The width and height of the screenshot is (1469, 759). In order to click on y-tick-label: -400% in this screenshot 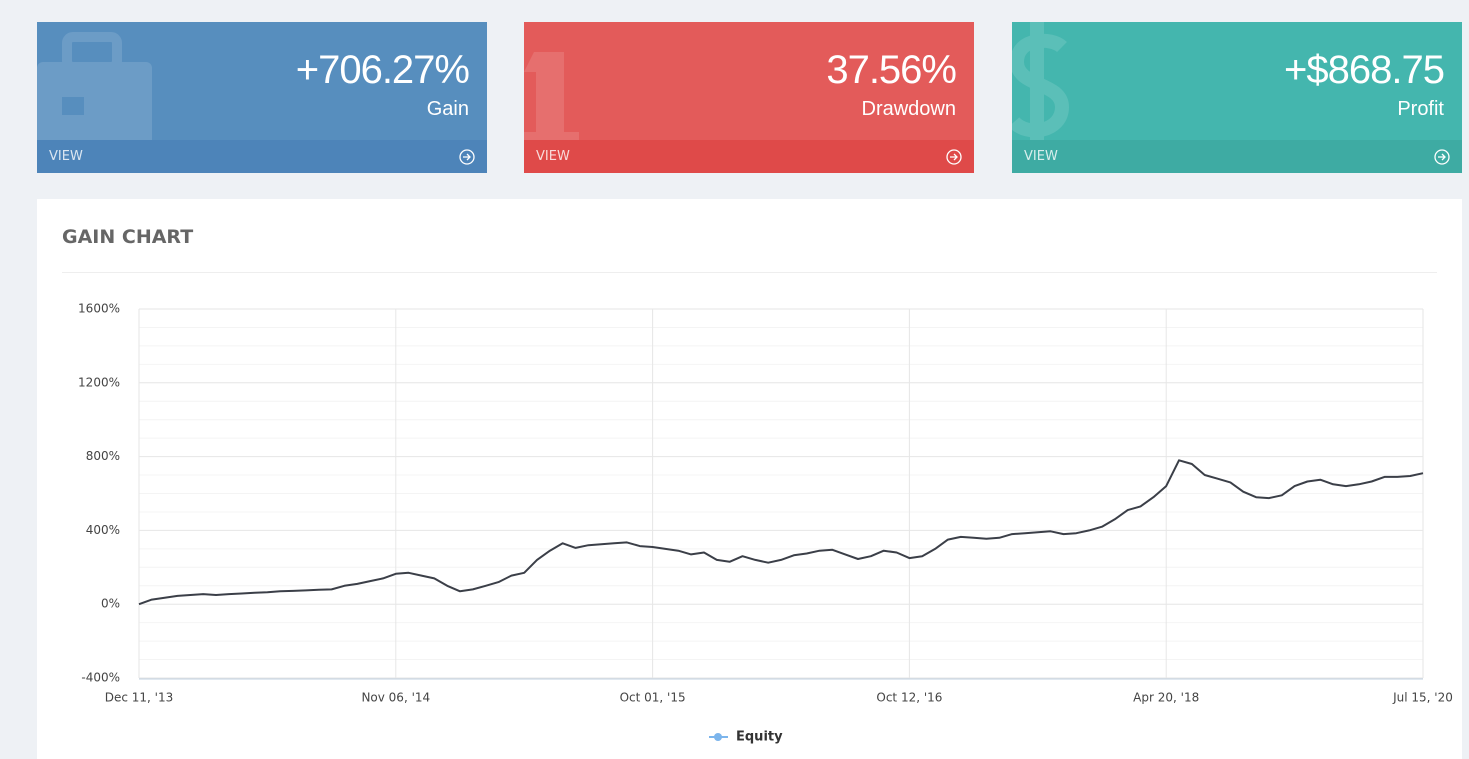, I will do `click(100, 678)`.